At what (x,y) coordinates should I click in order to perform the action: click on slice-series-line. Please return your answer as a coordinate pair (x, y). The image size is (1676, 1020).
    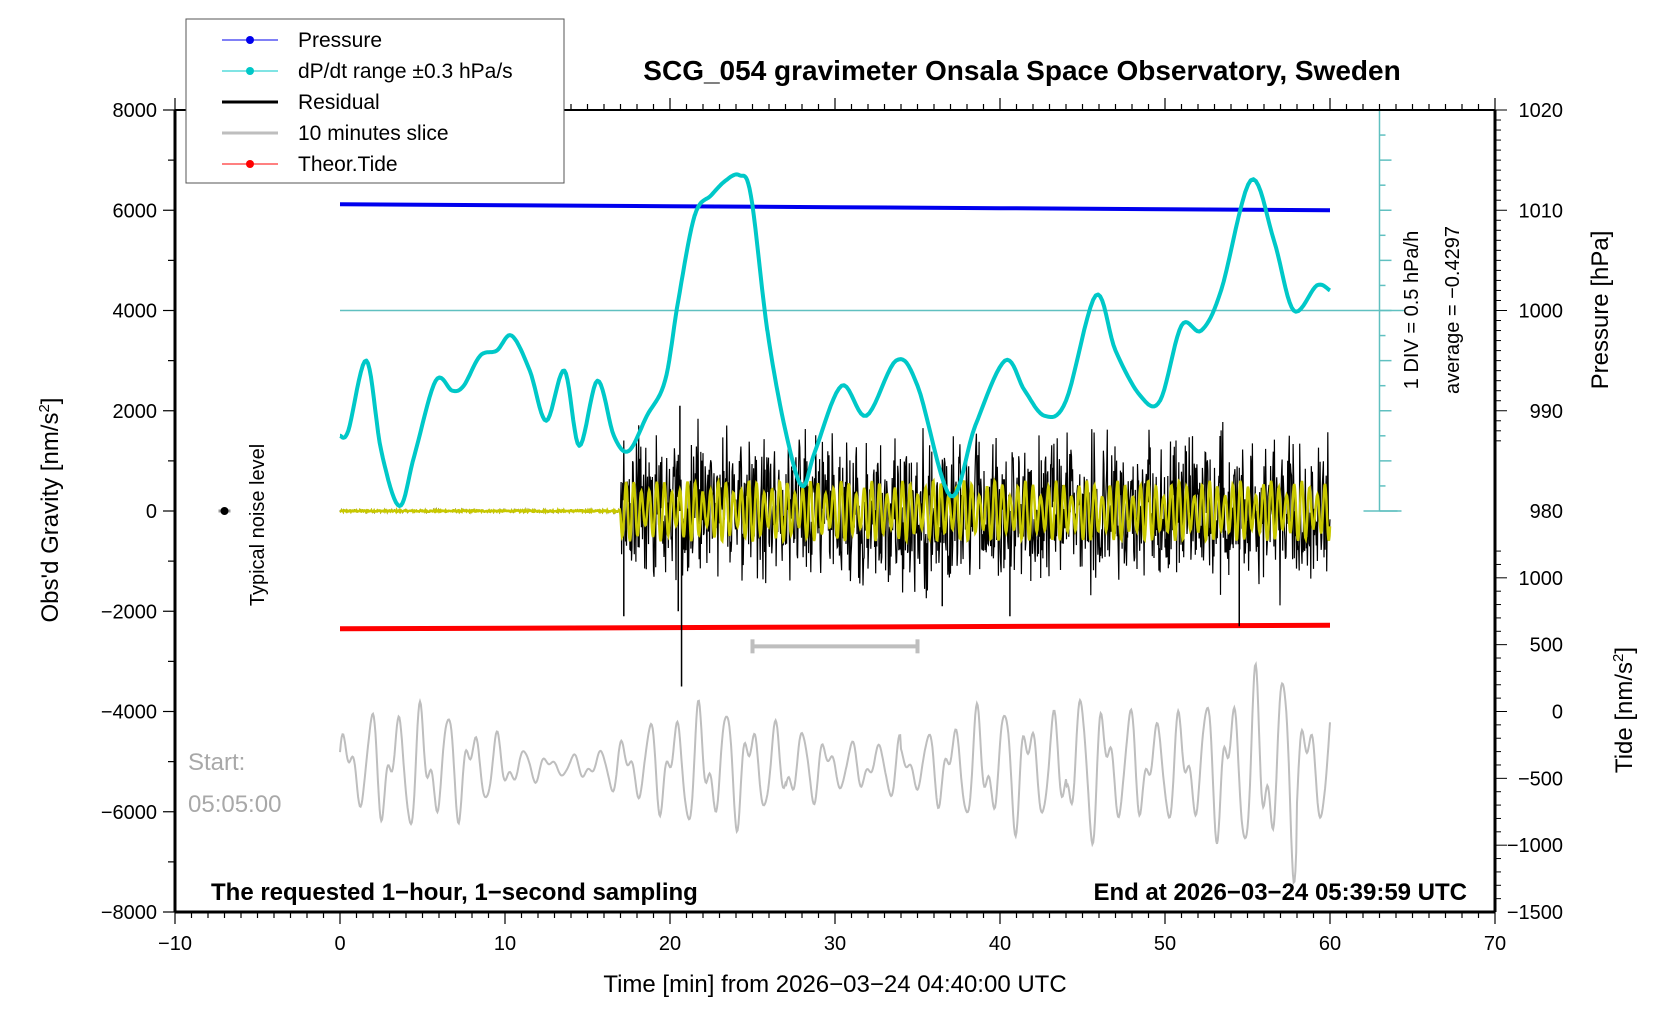
    Looking at the image, I should click on (835, 772).